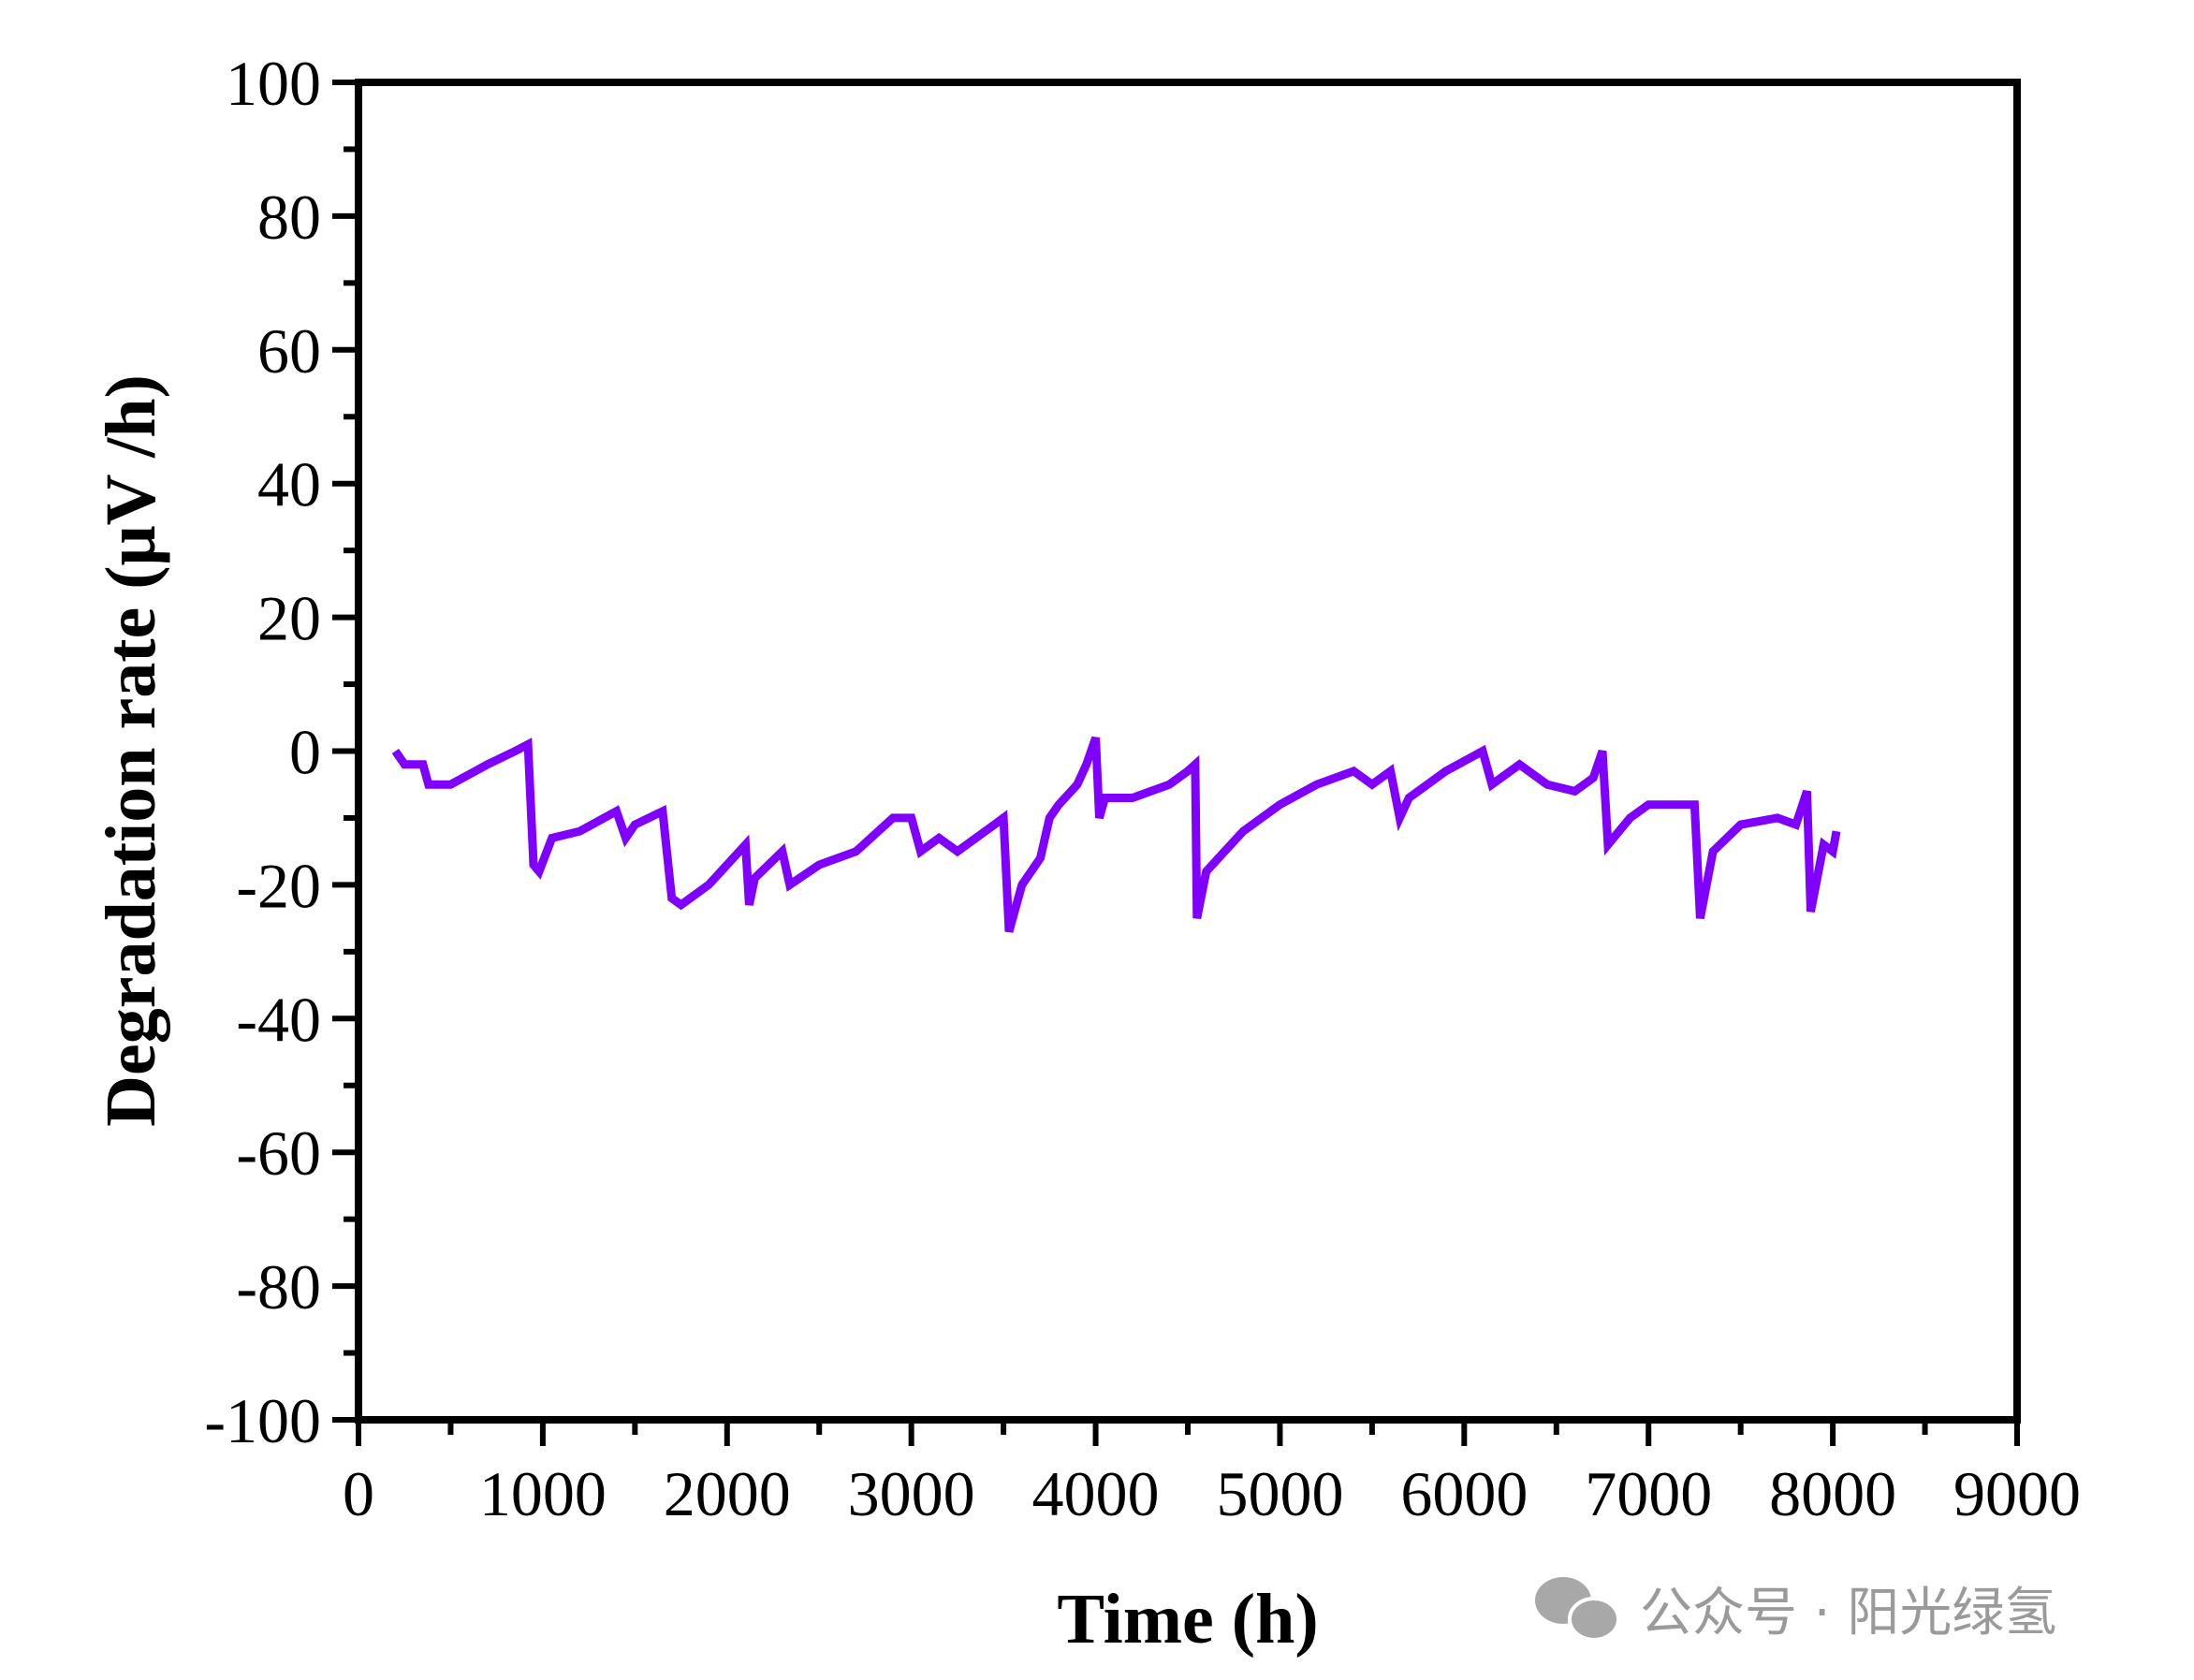 This screenshot has width=2194, height=1680. Describe the element at coordinates (273, 83) in the screenshot. I see `y-tick-label: 100` at that location.